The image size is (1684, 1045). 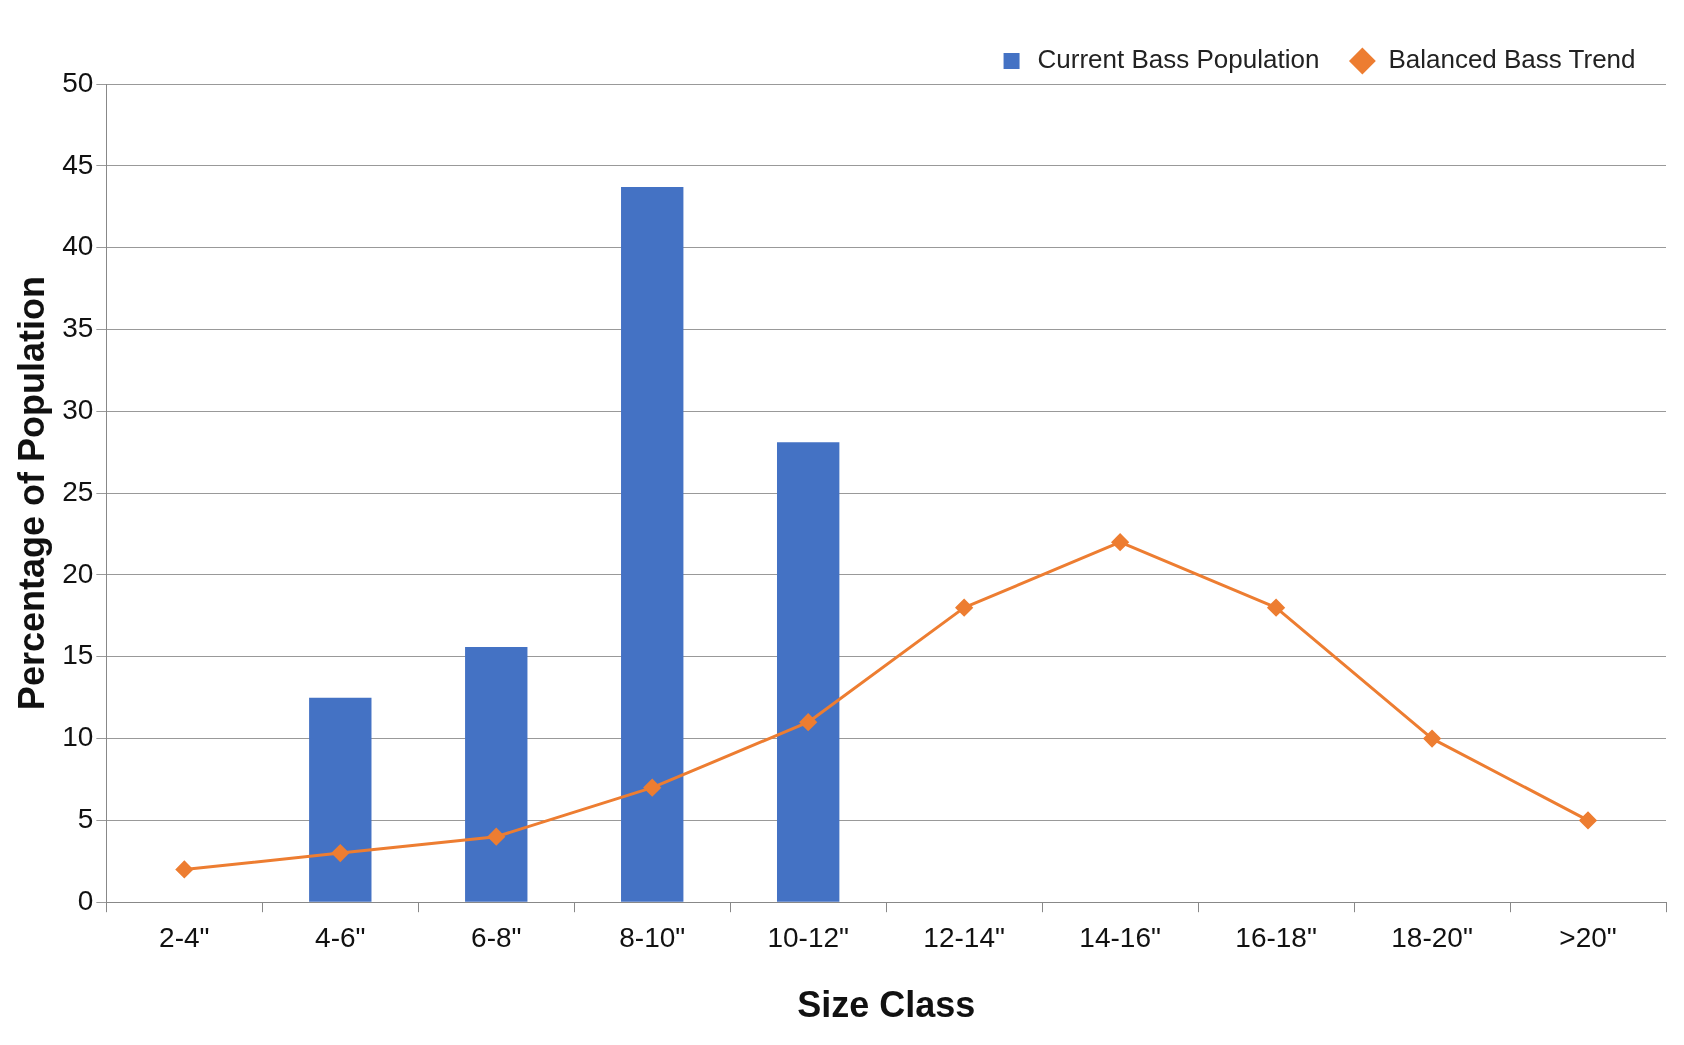 I want to click on y-tick-label: 0, so click(x=85, y=900).